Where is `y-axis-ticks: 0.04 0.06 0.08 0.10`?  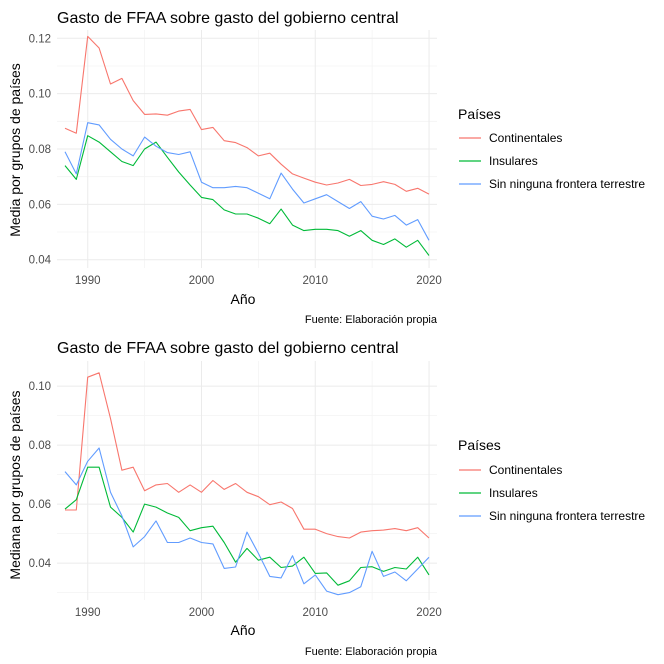 y-axis-ticks: 0.04 0.06 0.08 0.10 is located at coordinates (40, 475).